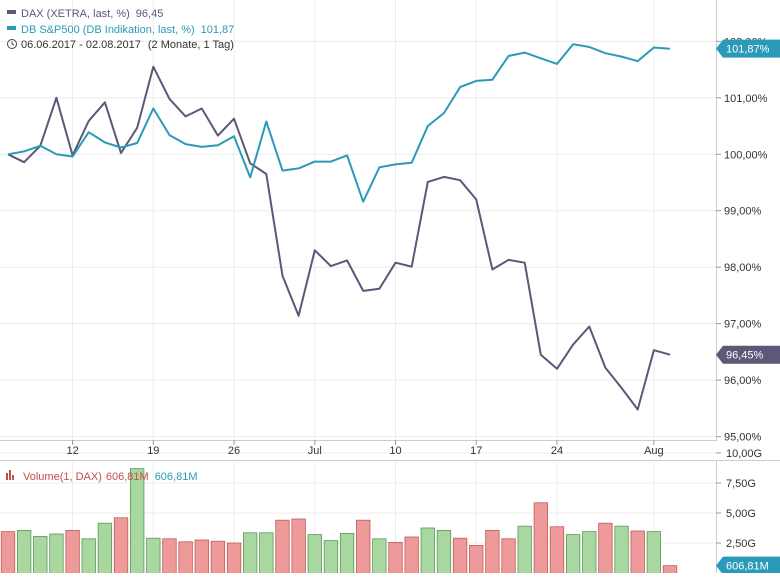 The height and width of the screenshot is (578, 780). I want to click on x-tick-label: 24, so click(557, 451).